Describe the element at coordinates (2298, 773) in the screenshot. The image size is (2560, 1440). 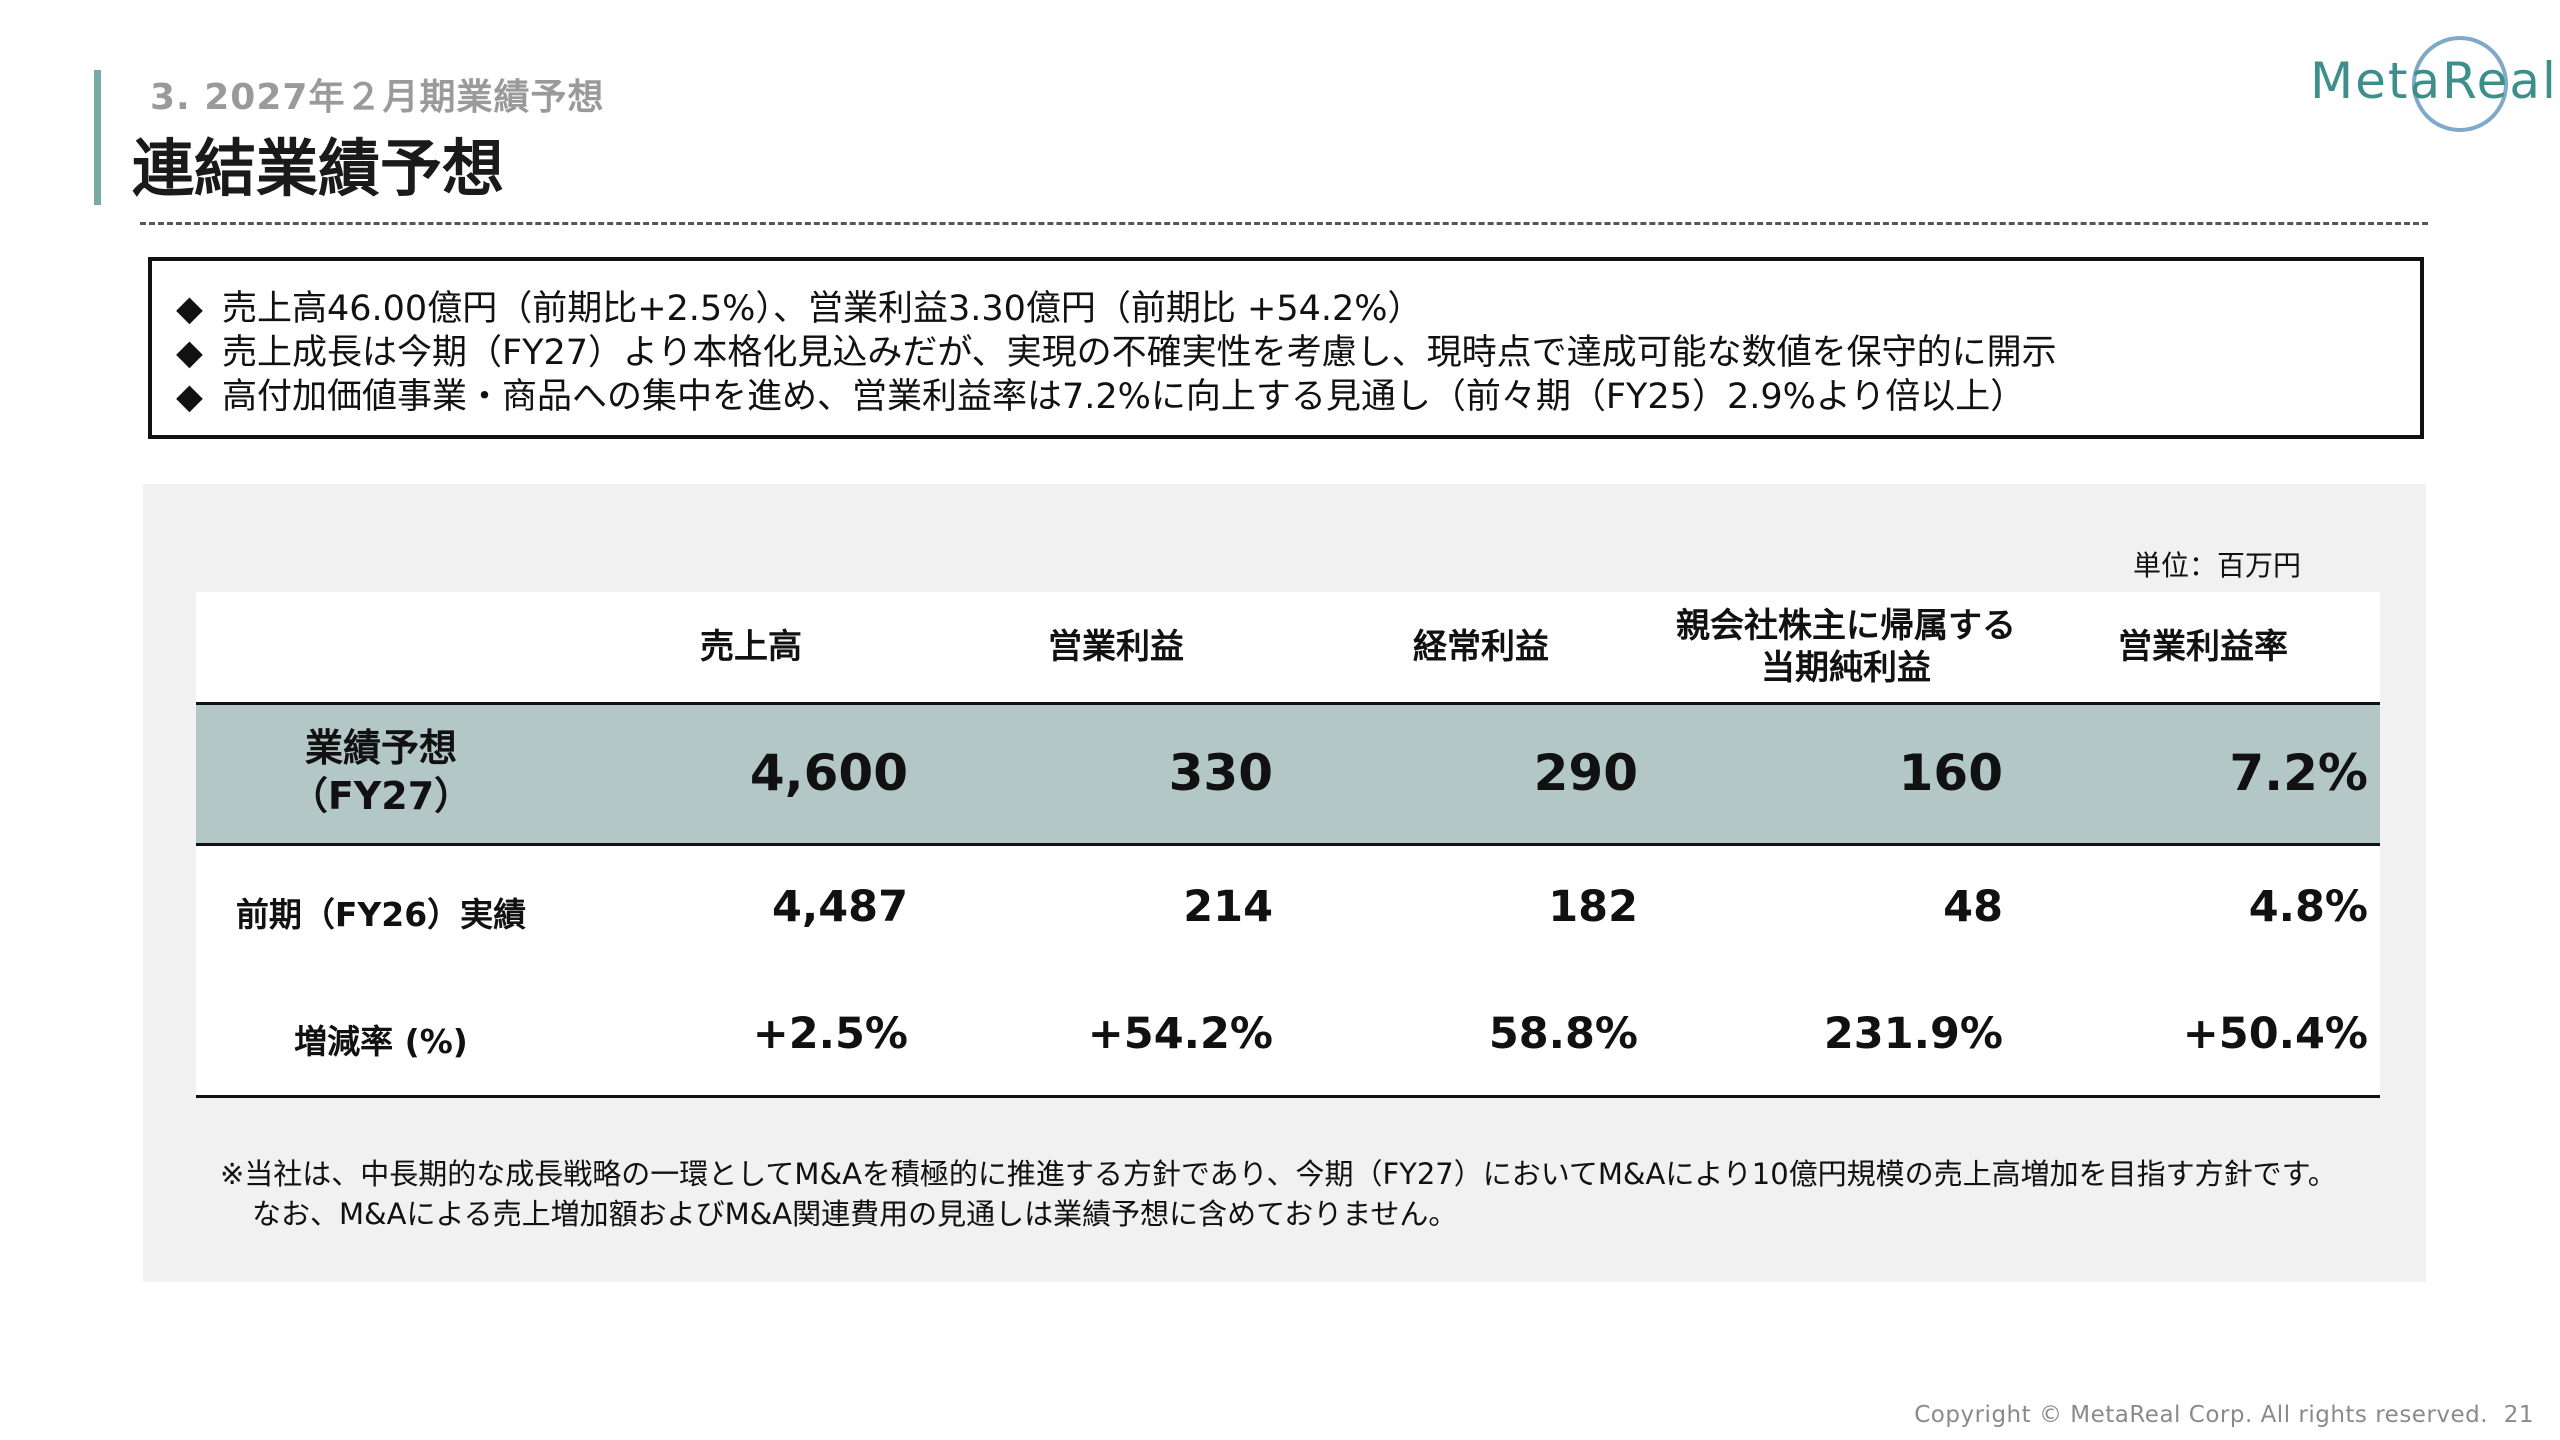
I see `forecast-operating-margin: 7.2%` at that location.